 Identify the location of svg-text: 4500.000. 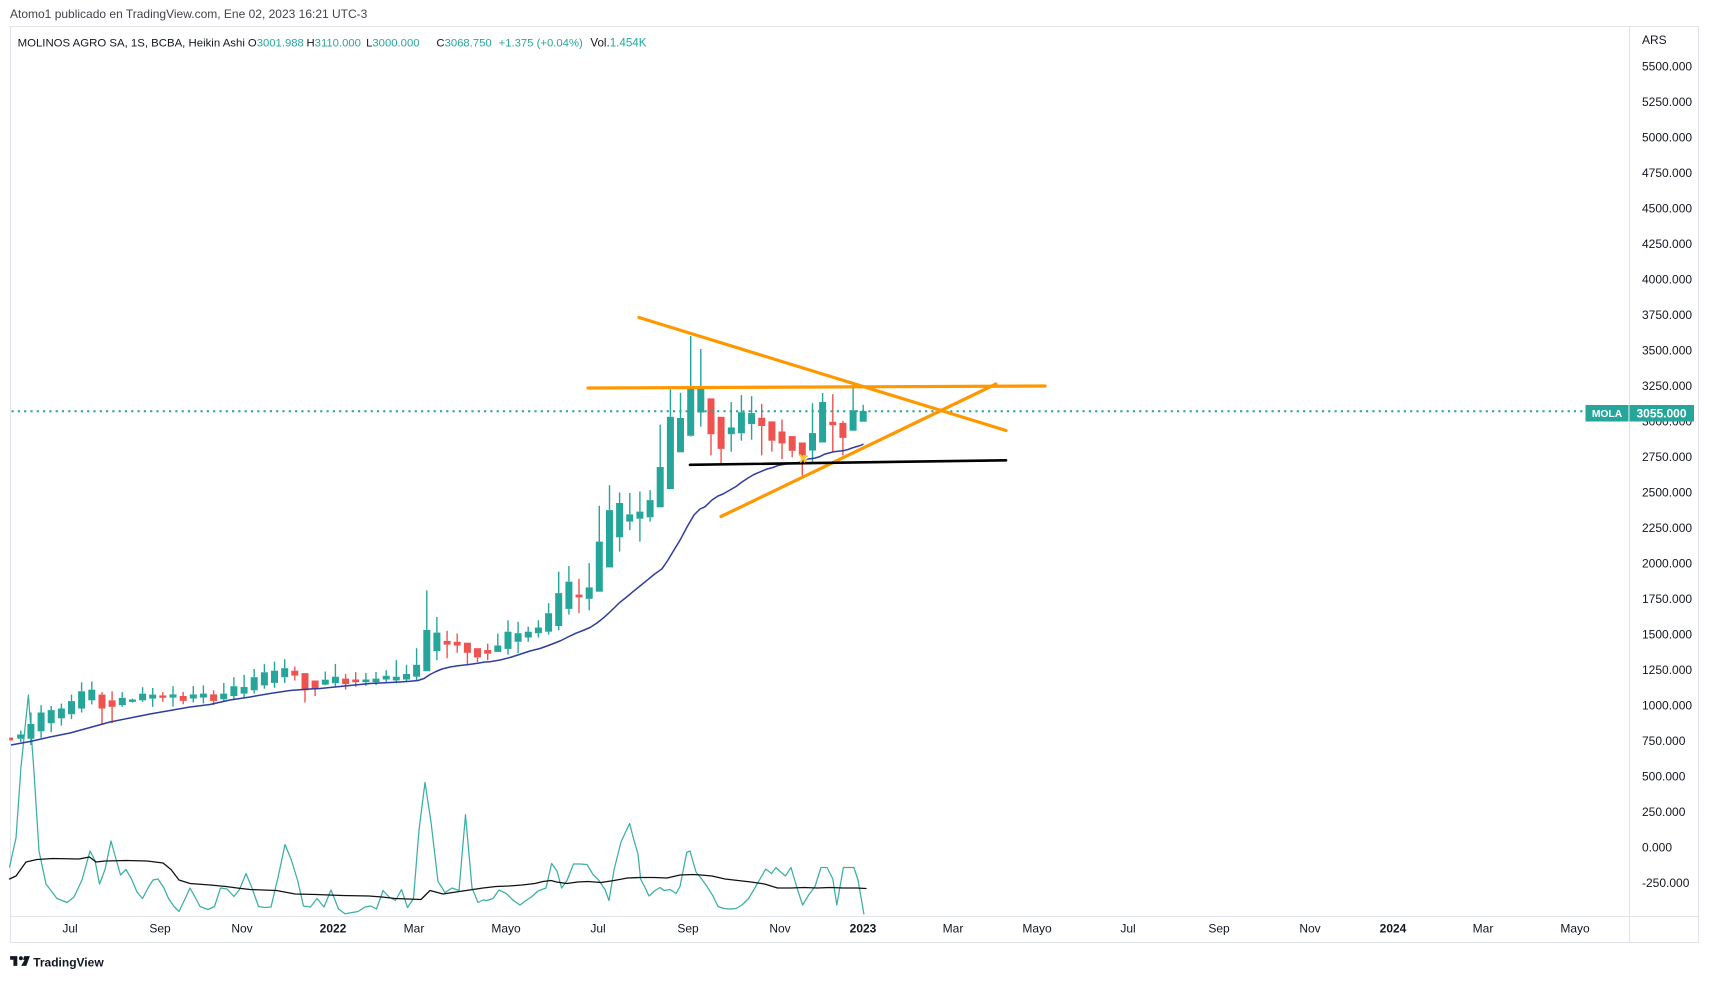
(1667, 208).